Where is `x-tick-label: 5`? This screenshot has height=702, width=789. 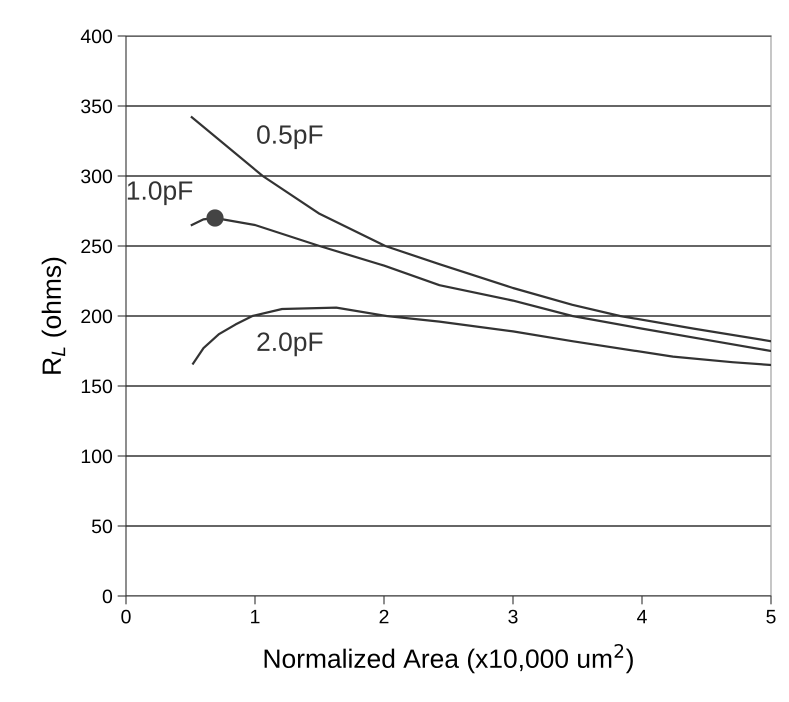
x-tick-label: 5 is located at coordinates (771, 617).